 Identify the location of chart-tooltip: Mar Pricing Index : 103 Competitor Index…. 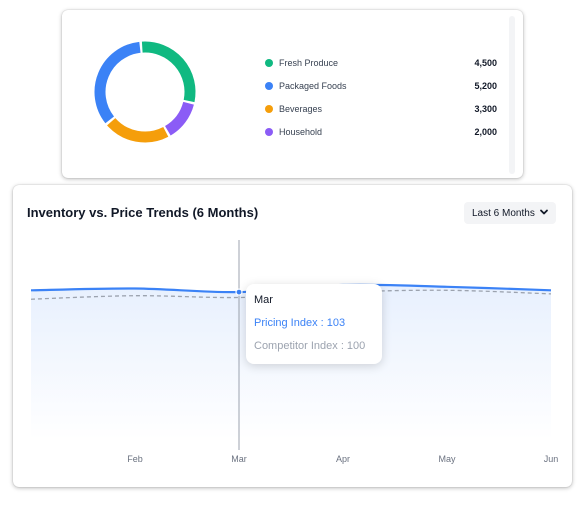
(314, 324).